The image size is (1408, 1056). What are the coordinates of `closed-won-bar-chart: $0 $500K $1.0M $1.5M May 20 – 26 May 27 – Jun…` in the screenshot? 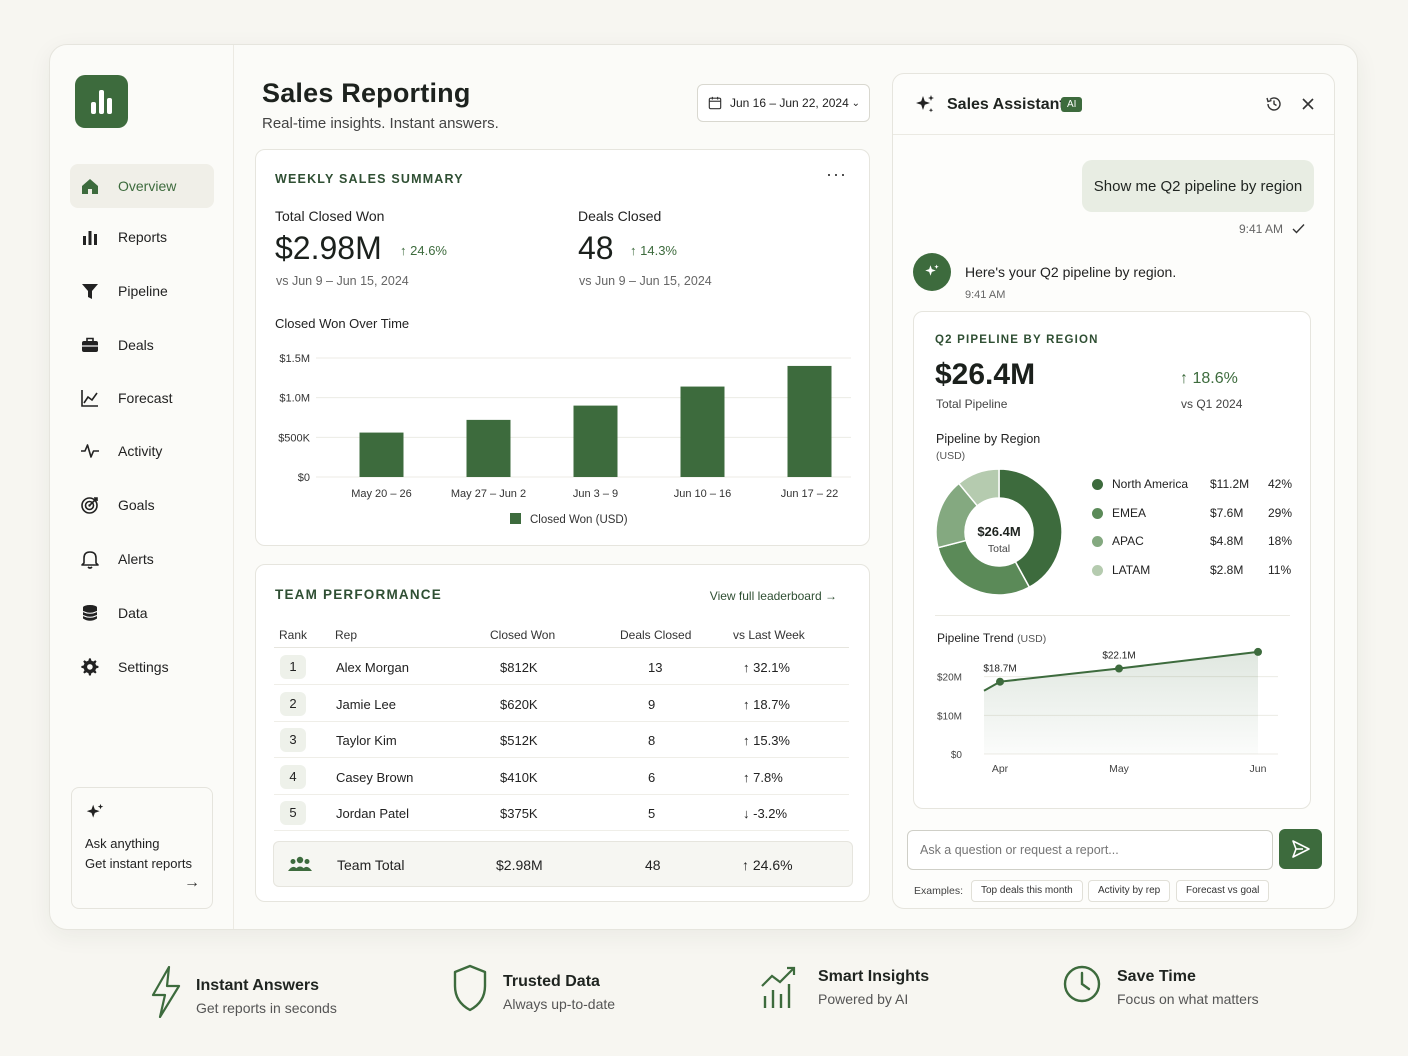 It's located at (564, 439).